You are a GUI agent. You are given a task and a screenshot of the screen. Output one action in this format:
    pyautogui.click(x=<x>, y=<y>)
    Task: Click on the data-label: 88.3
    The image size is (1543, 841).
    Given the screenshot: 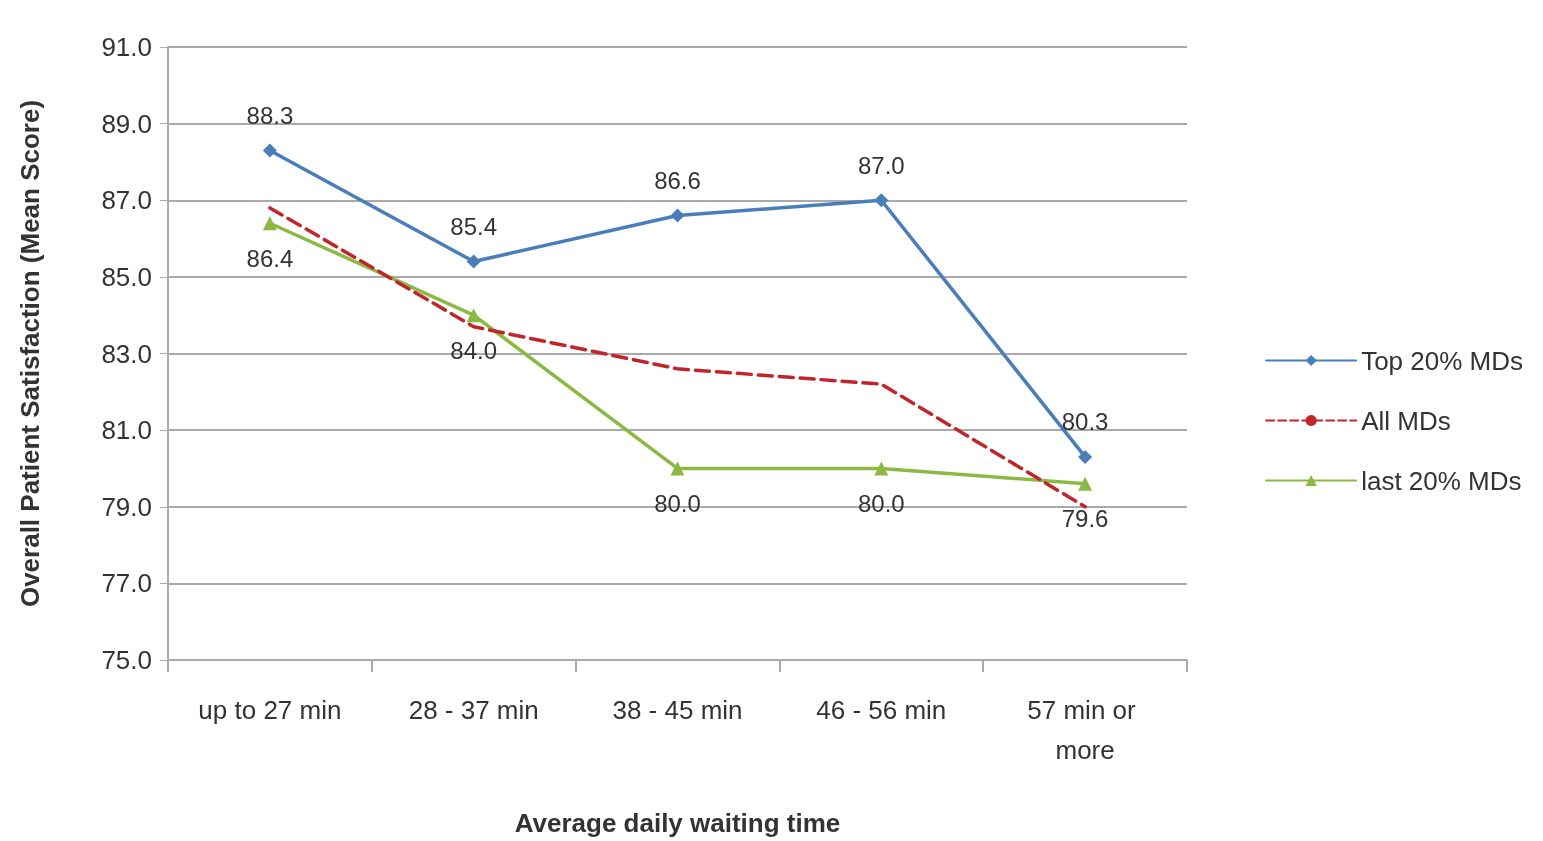 What is the action you would take?
    pyautogui.click(x=270, y=115)
    